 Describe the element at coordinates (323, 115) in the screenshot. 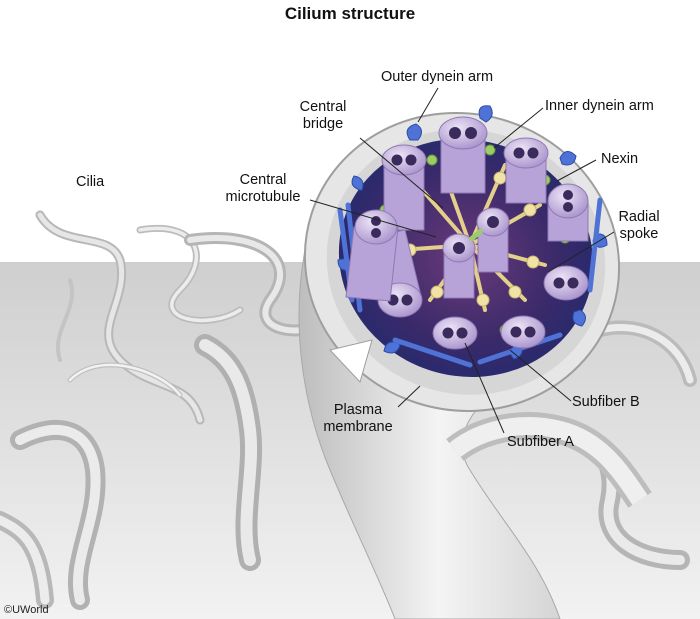

I see `label-central-bridge: Central bridge` at that location.